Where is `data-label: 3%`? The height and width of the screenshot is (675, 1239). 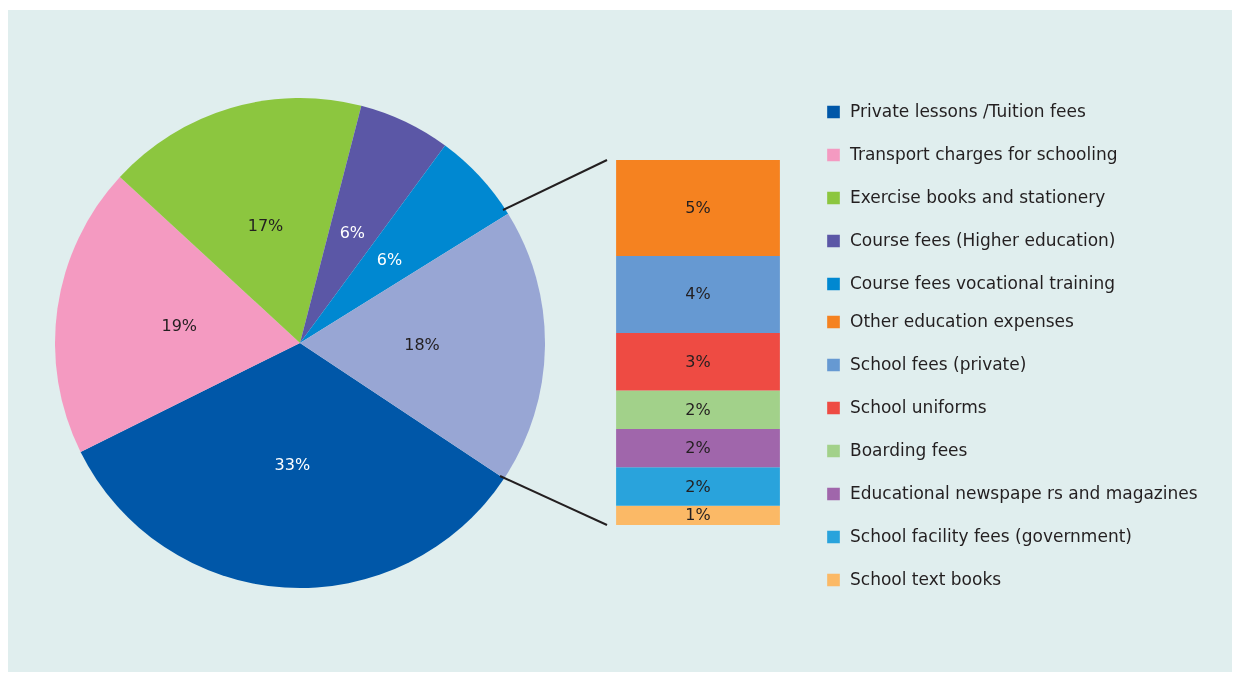 data-label: 3% is located at coordinates (698, 361).